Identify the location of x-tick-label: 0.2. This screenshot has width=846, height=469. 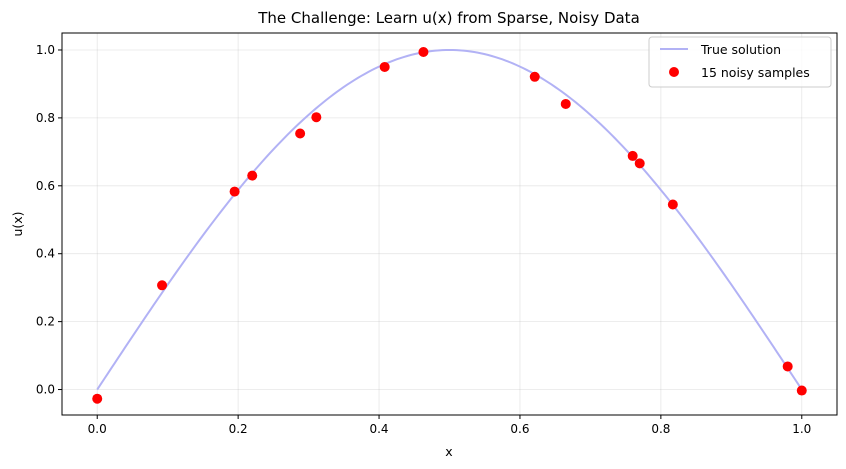
(238, 429).